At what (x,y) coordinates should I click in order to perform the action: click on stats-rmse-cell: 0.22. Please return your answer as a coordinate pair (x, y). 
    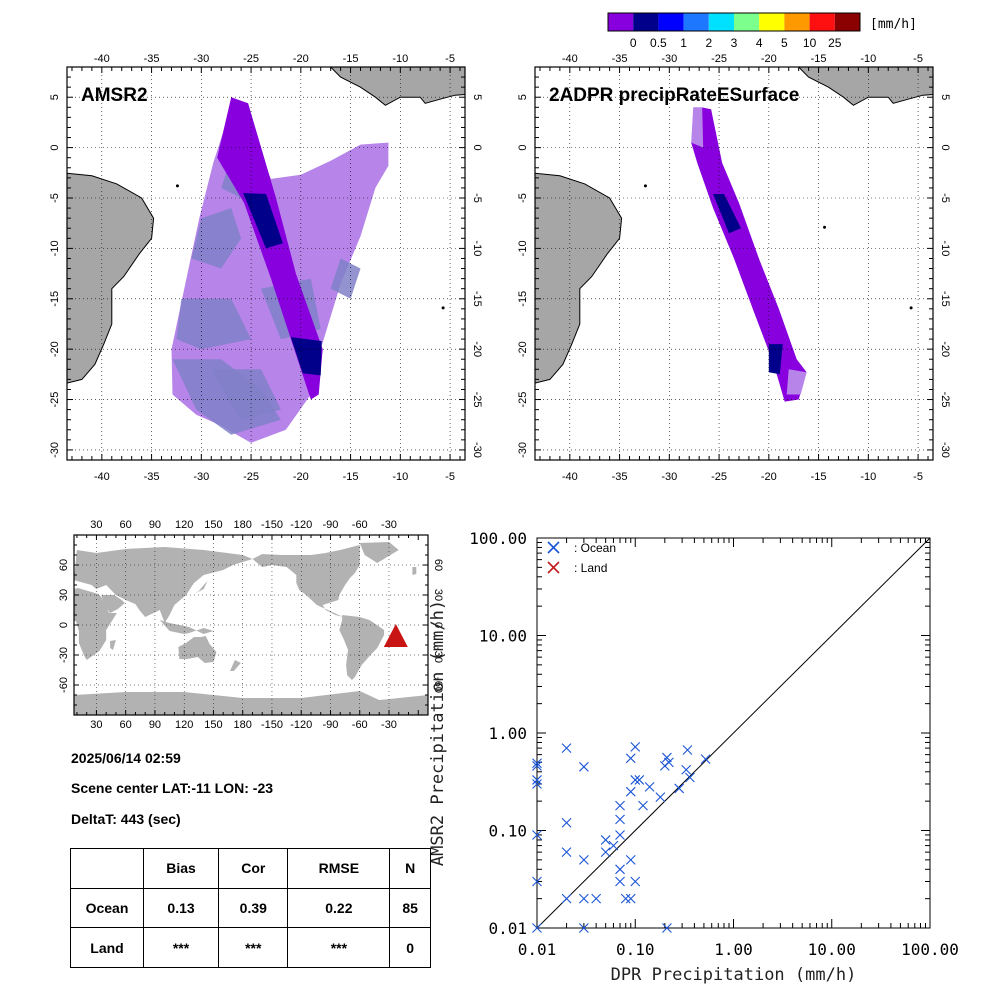
    Looking at the image, I should click on (339, 908).